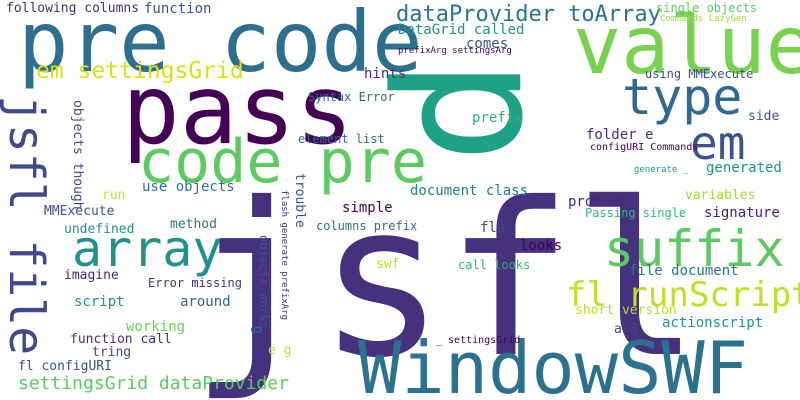 This screenshot has width=800, height=400. I want to click on word-function: function, so click(178, 9).